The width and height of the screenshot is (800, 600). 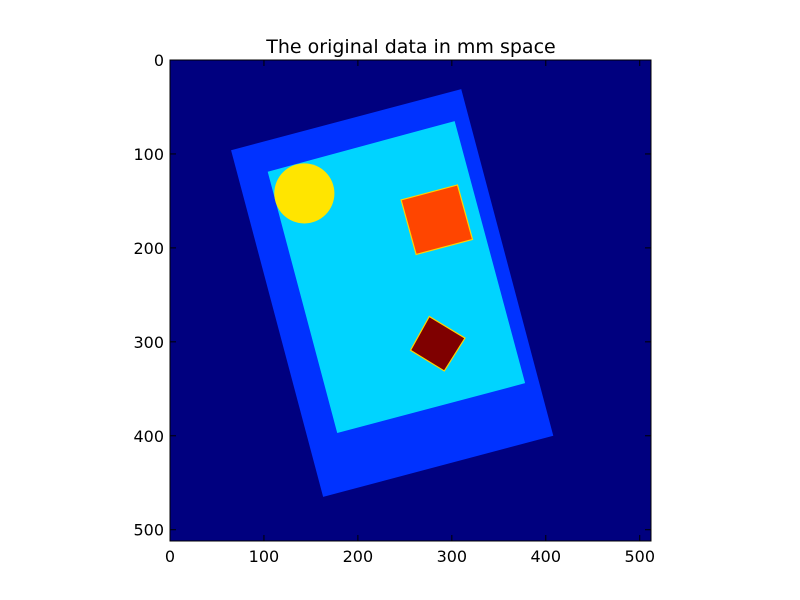 I want to click on x-tick-label: 400, so click(x=546, y=556).